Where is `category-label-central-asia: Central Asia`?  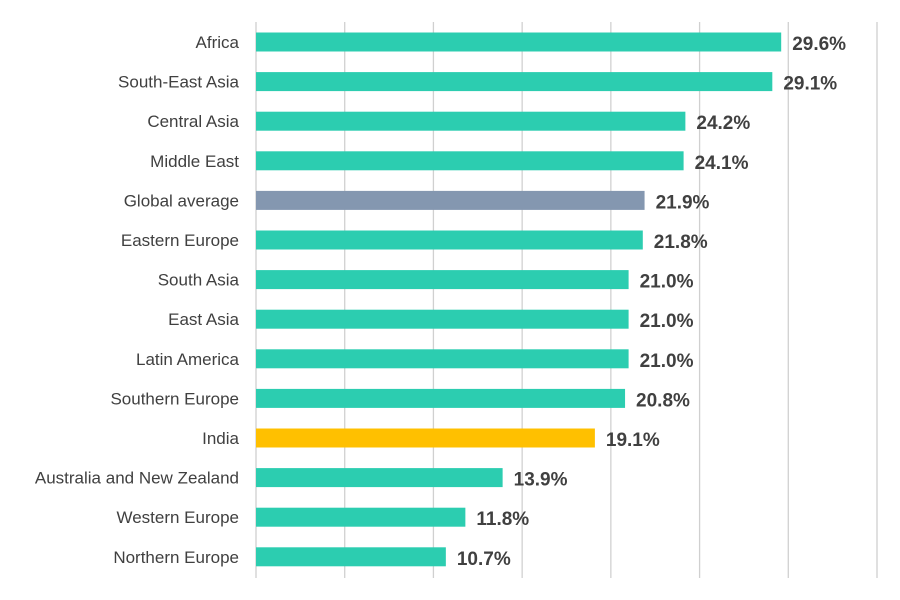
category-label-central-asia: Central Asia is located at coordinates (193, 121).